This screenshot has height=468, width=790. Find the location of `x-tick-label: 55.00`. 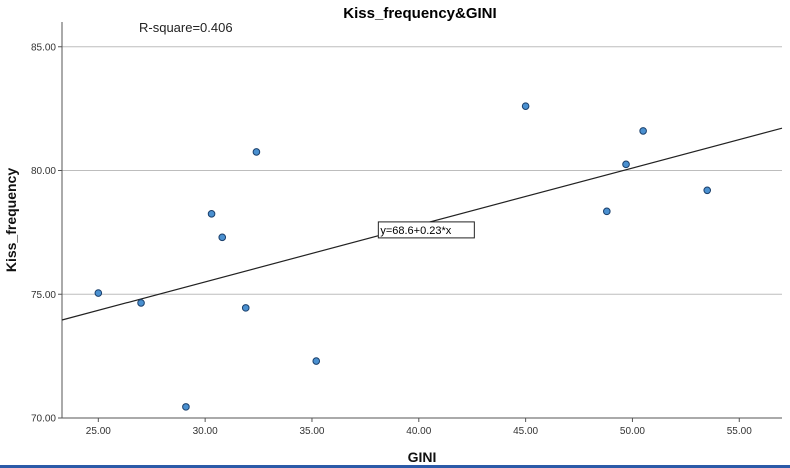

x-tick-label: 55.00 is located at coordinates (739, 431).